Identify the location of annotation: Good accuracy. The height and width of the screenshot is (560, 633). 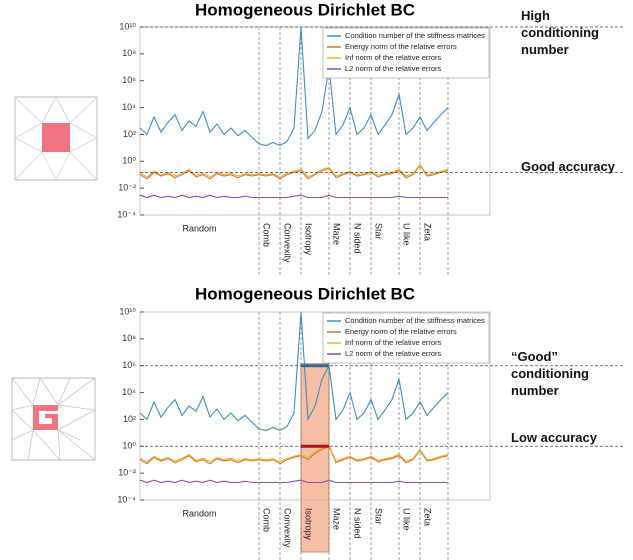
(568, 166).